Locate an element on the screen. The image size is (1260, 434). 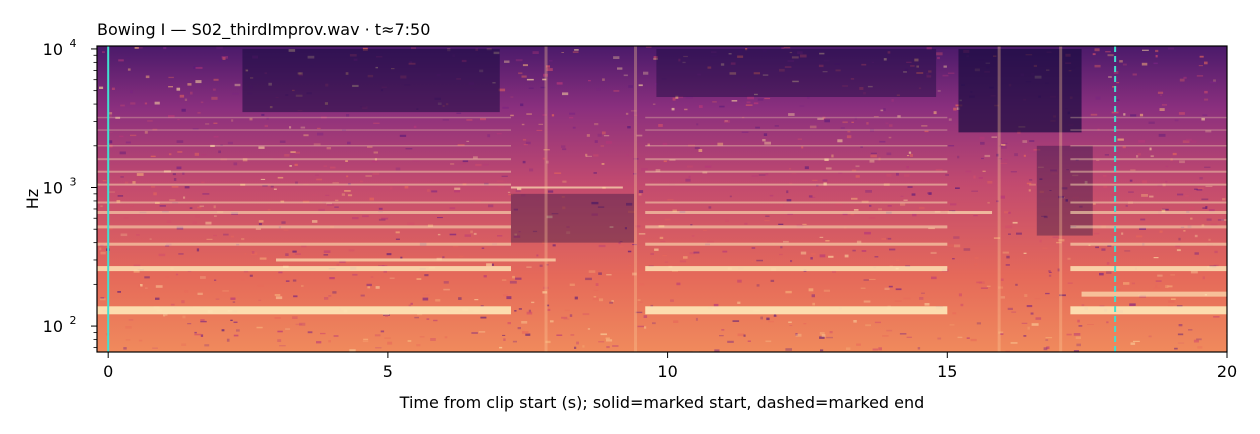
x-tick-label: 0 is located at coordinates (108, 371).